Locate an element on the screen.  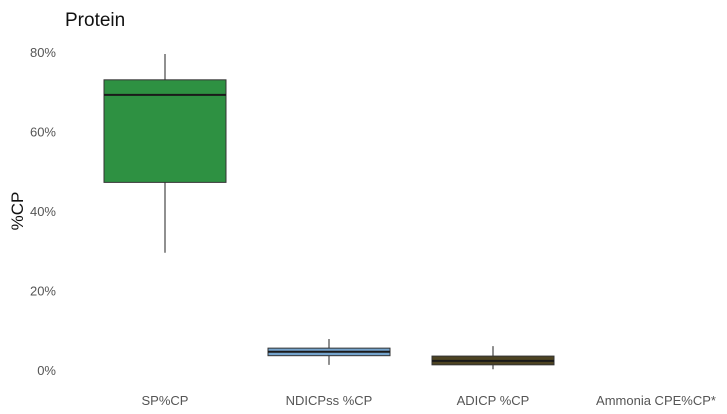
x-tick-label: ADICP %CP is located at coordinates (493, 400).